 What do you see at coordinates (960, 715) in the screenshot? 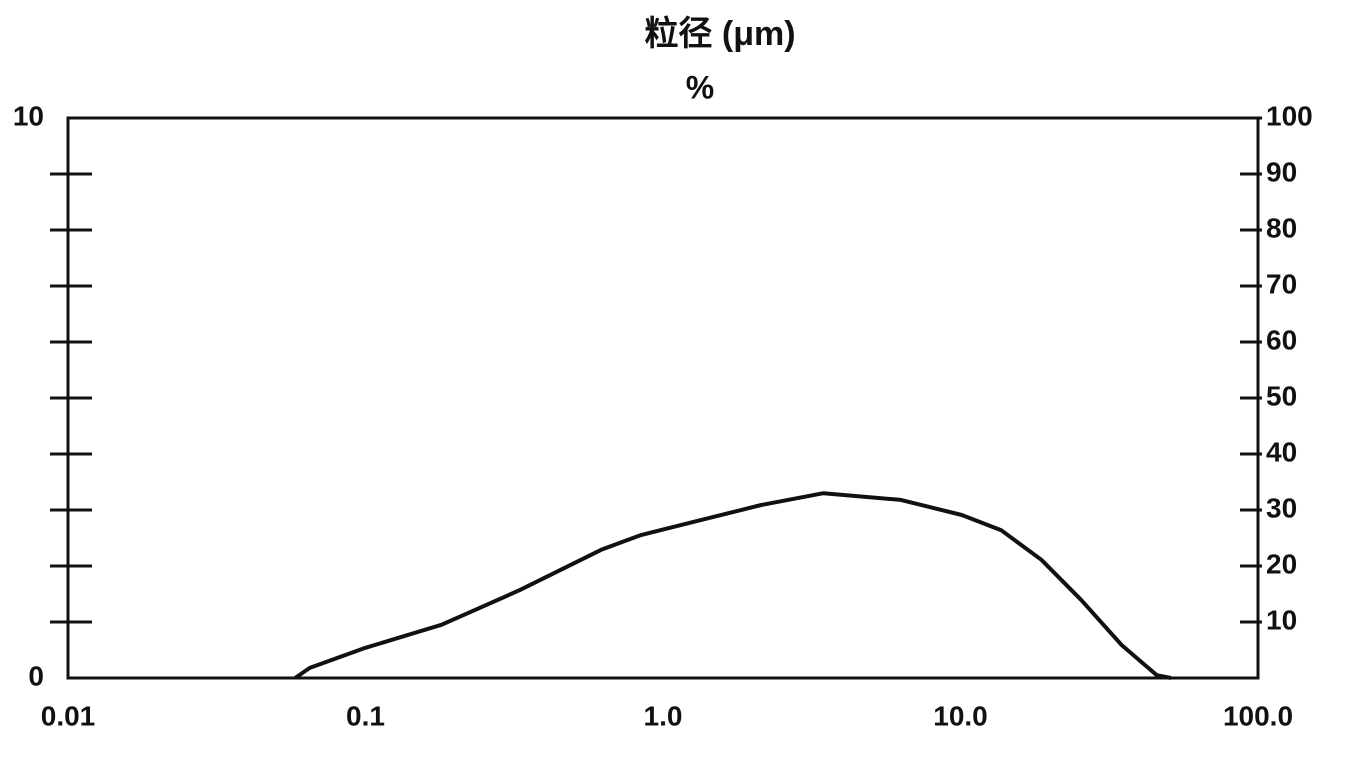
I see `x-tick-label: 10.0` at bounding box center [960, 715].